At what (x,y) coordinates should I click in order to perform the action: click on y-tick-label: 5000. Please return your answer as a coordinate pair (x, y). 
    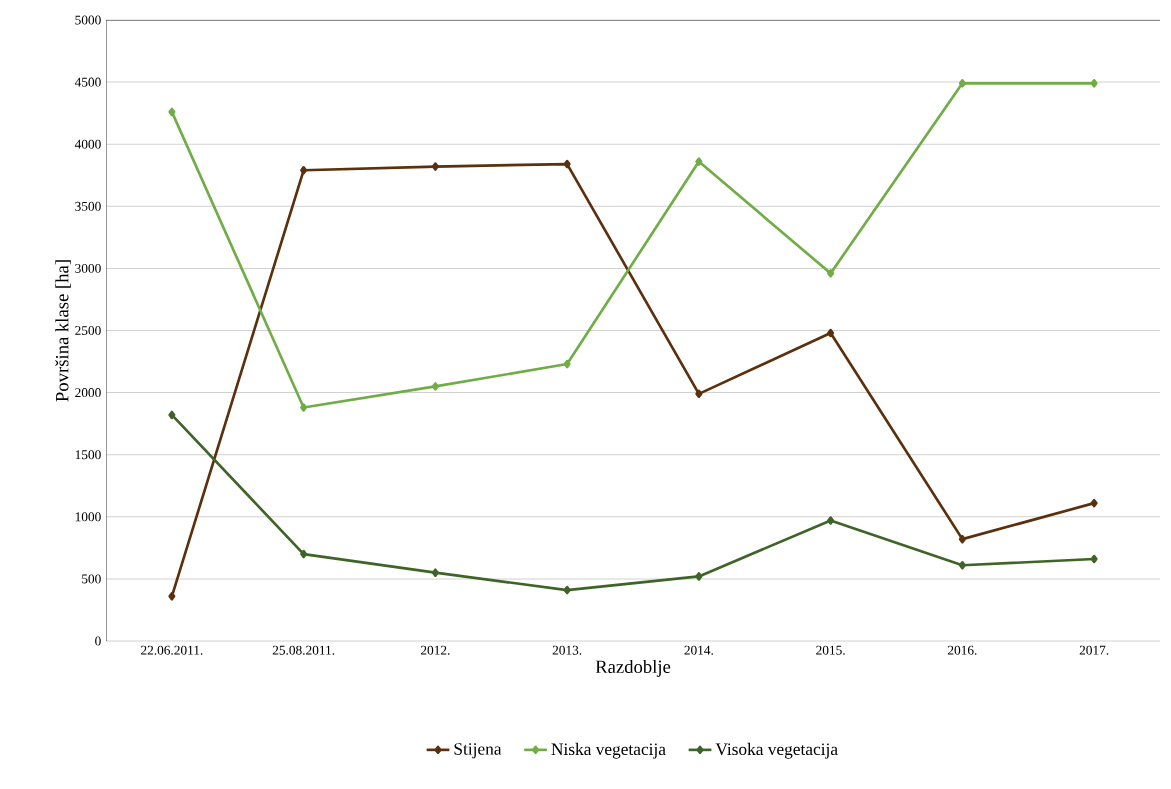
    Looking at the image, I should click on (88, 20).